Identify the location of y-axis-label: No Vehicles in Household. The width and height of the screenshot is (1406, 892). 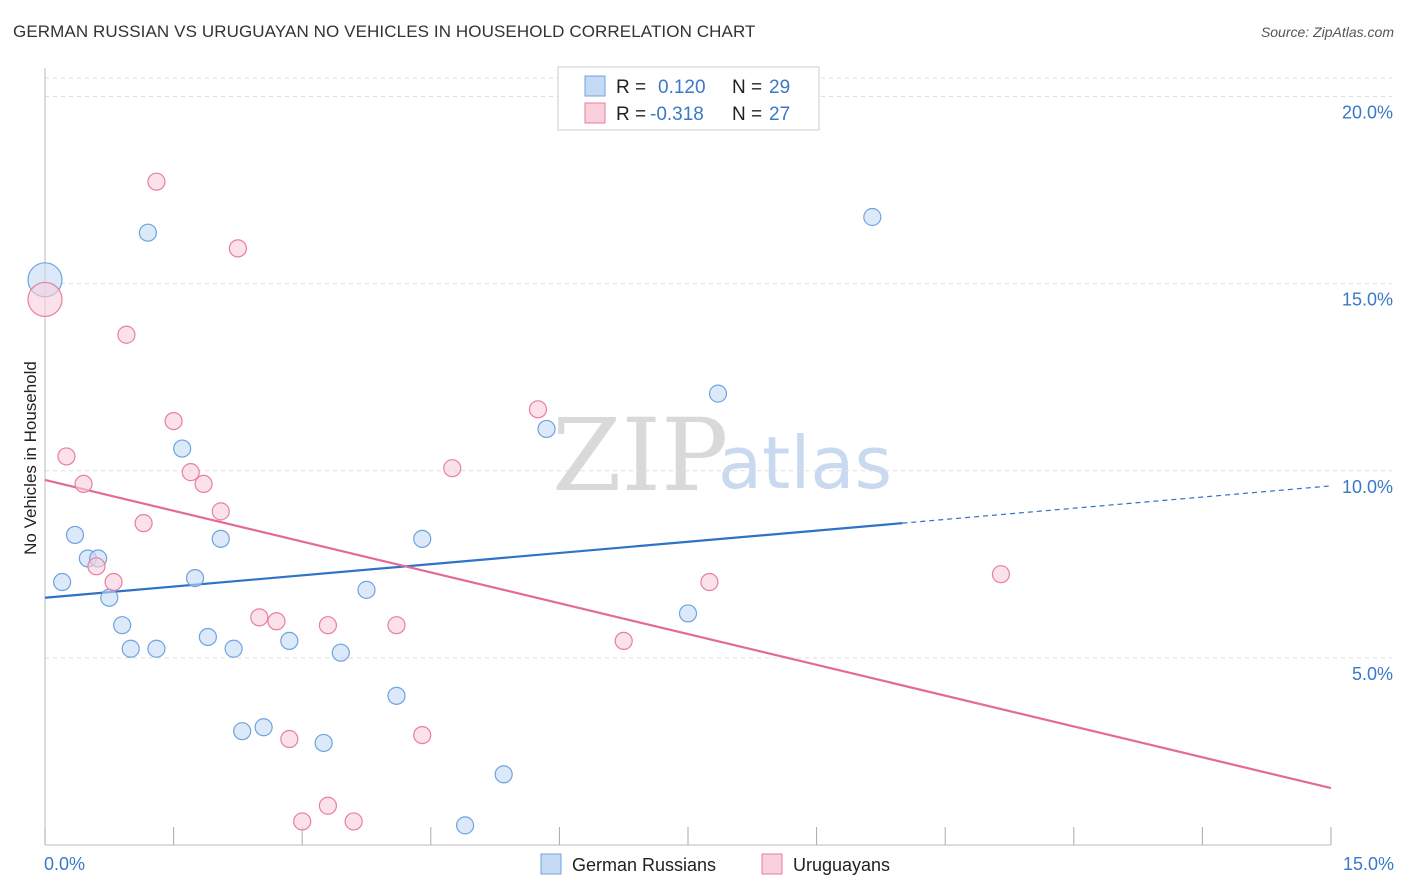
(30, 458).